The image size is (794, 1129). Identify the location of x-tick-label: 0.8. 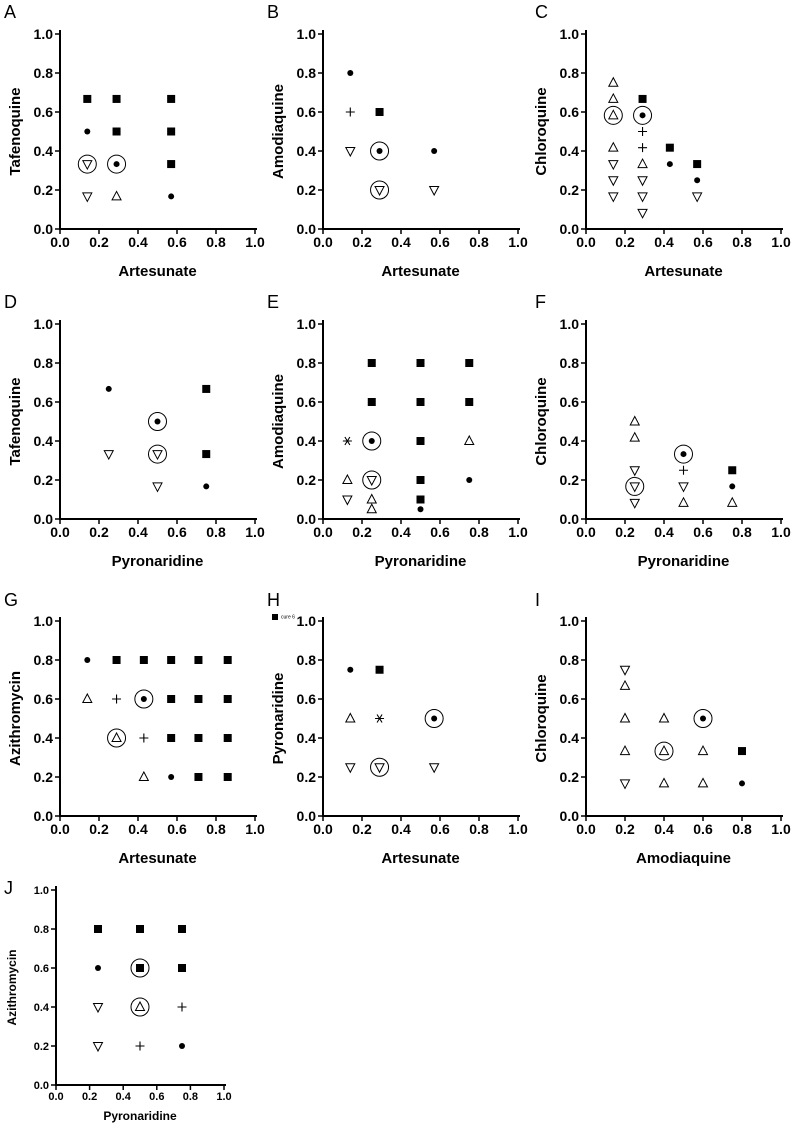
(742, 829).